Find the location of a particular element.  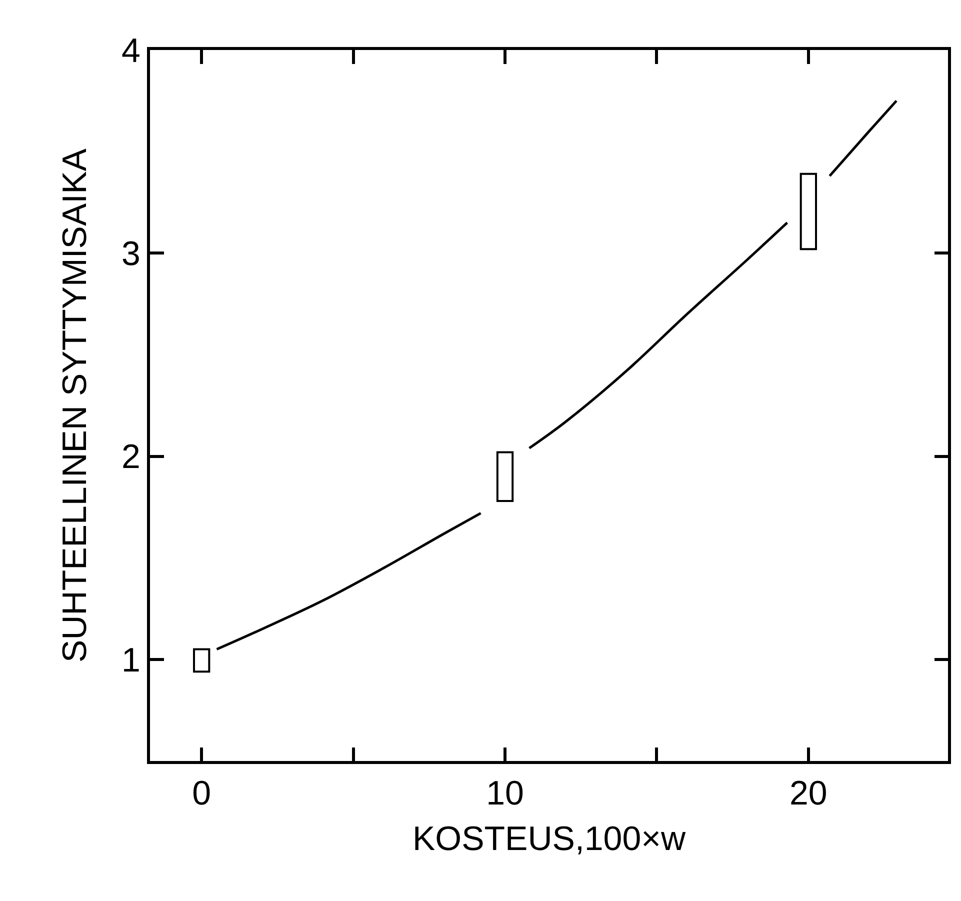

y-axis-title: SUHTEELLINEN SYTTYMISAIKA is located at coordinates (75, 405).